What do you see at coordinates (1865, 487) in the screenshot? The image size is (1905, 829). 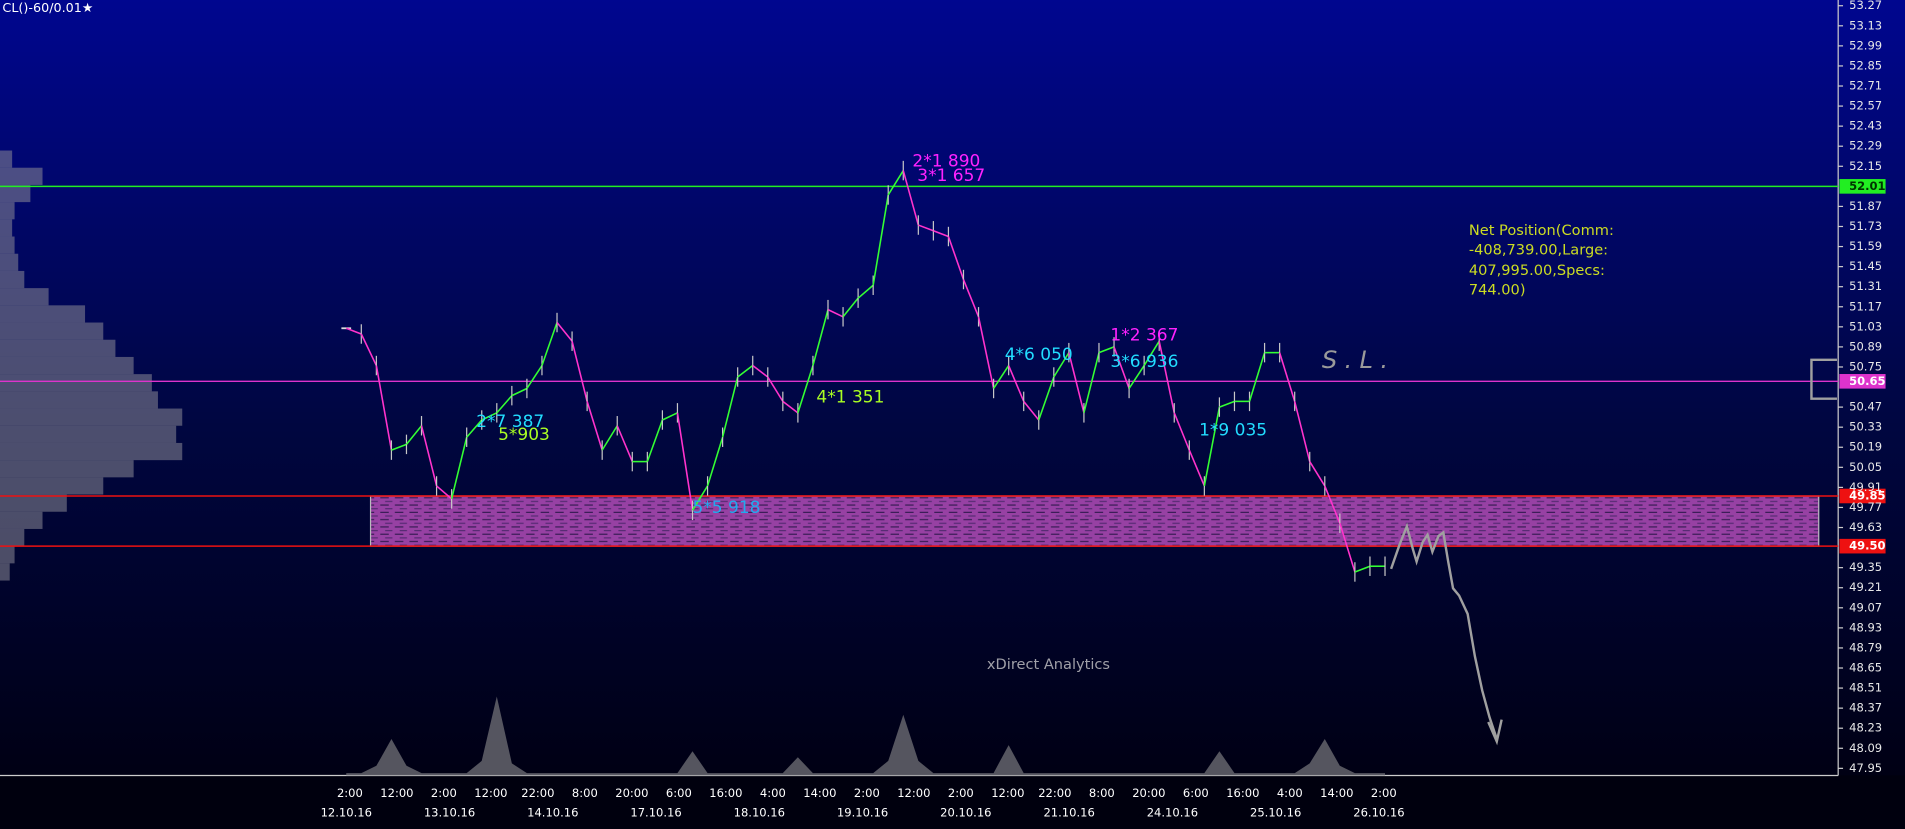 I see `y-tick-label: 49.91` at bounding box center [1865, 487].